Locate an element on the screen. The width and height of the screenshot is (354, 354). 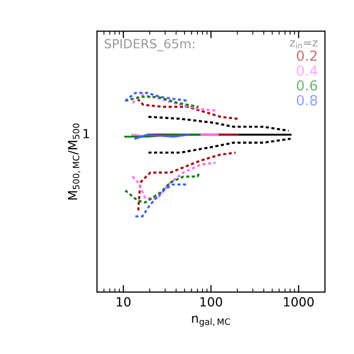
text: 0.8 is located at coordinates (307, 100).